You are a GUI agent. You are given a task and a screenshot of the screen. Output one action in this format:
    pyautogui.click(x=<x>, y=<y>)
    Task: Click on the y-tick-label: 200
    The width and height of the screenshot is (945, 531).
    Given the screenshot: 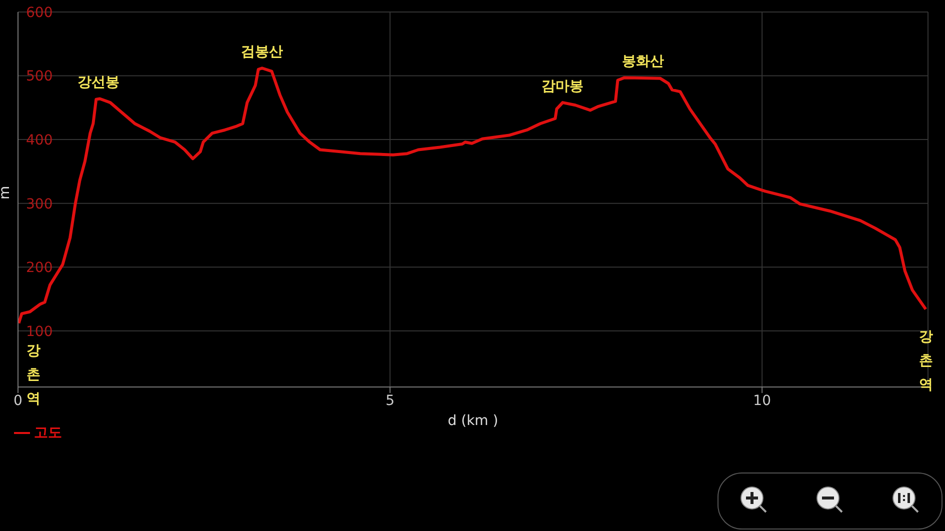 What is the action you would take?
    pyautogui.click(x=39, y=268)
    